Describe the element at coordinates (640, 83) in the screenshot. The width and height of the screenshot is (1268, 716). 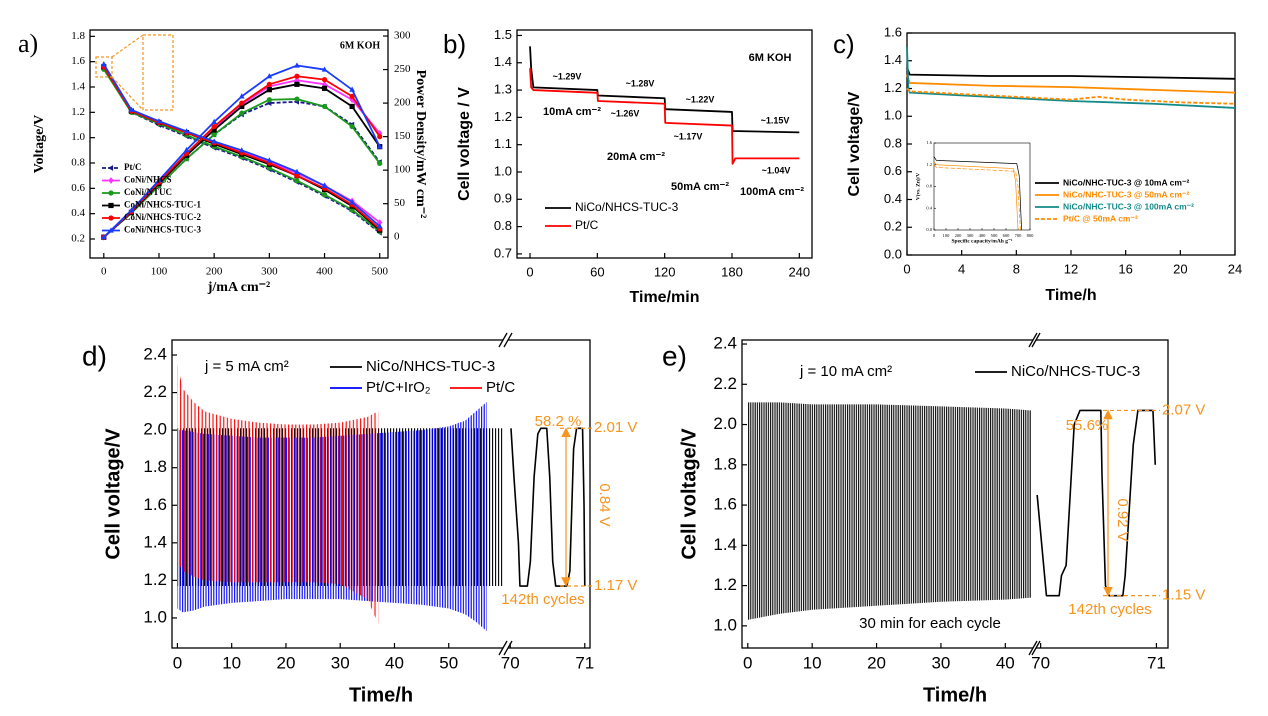
I see `annotation: ~1.28V` at that location.